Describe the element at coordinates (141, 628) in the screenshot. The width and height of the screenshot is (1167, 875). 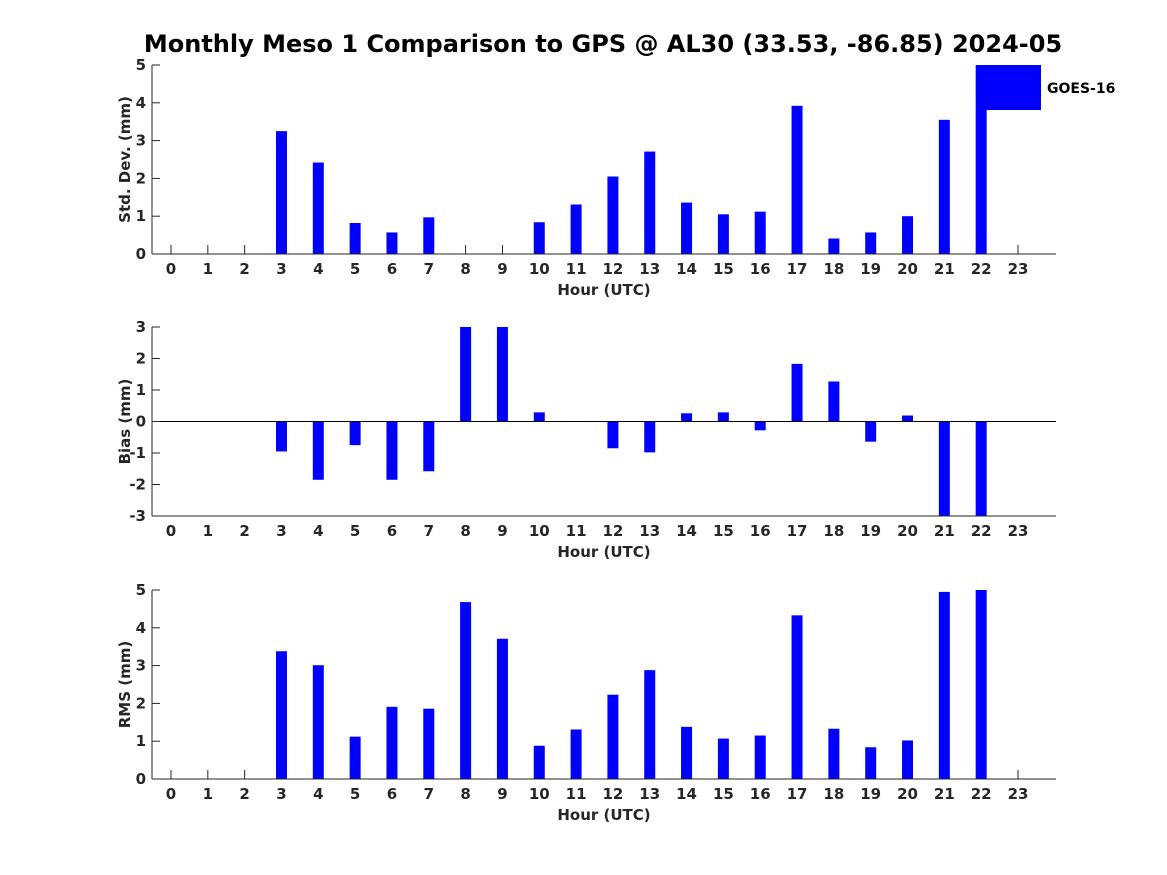
I see `y-tick-label: 4` at that location.